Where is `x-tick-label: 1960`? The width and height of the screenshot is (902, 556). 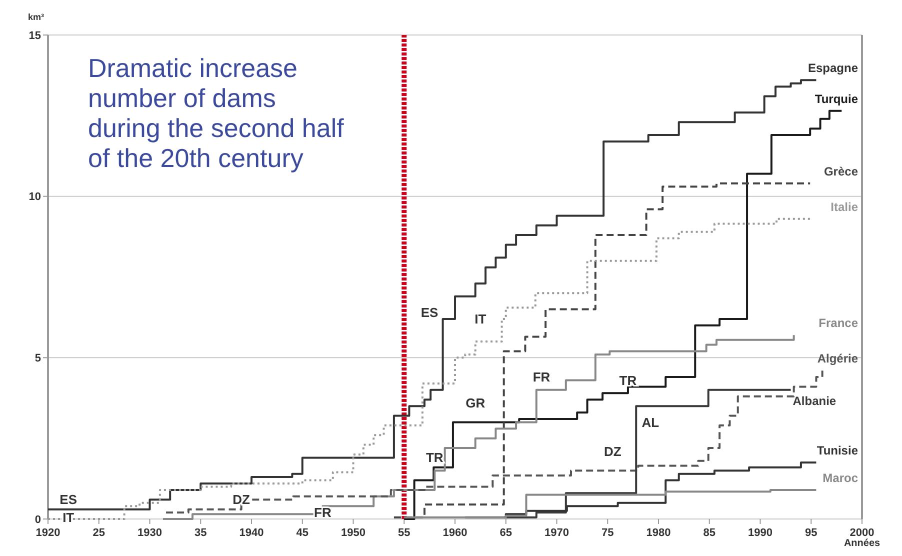 x-tick-label: 1960 is located at coordinates (455, 533).